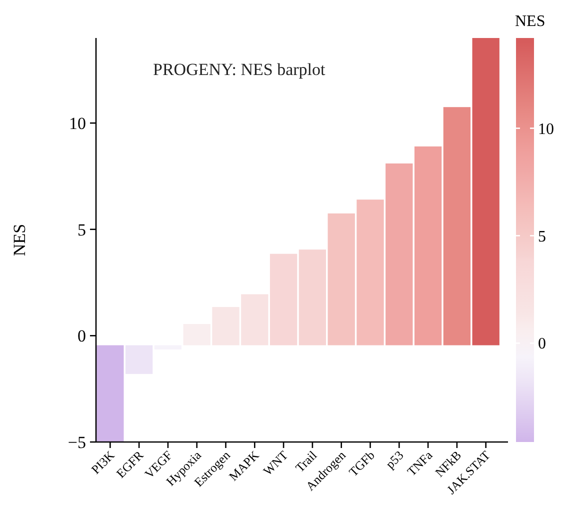 The height and width of the screenshot is (513, 561). Describe the element at coordinates (82, 230) in the screenshot. I see `y-tick-label: 5` at that location.